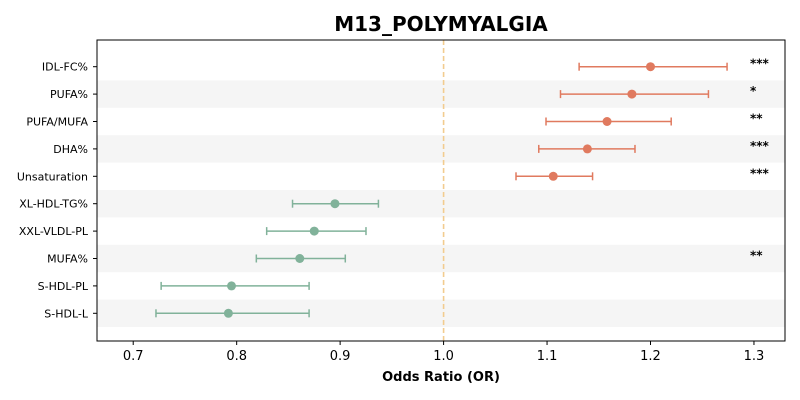  I want to click on x-tick-label: 1.0, so click(443, 356).